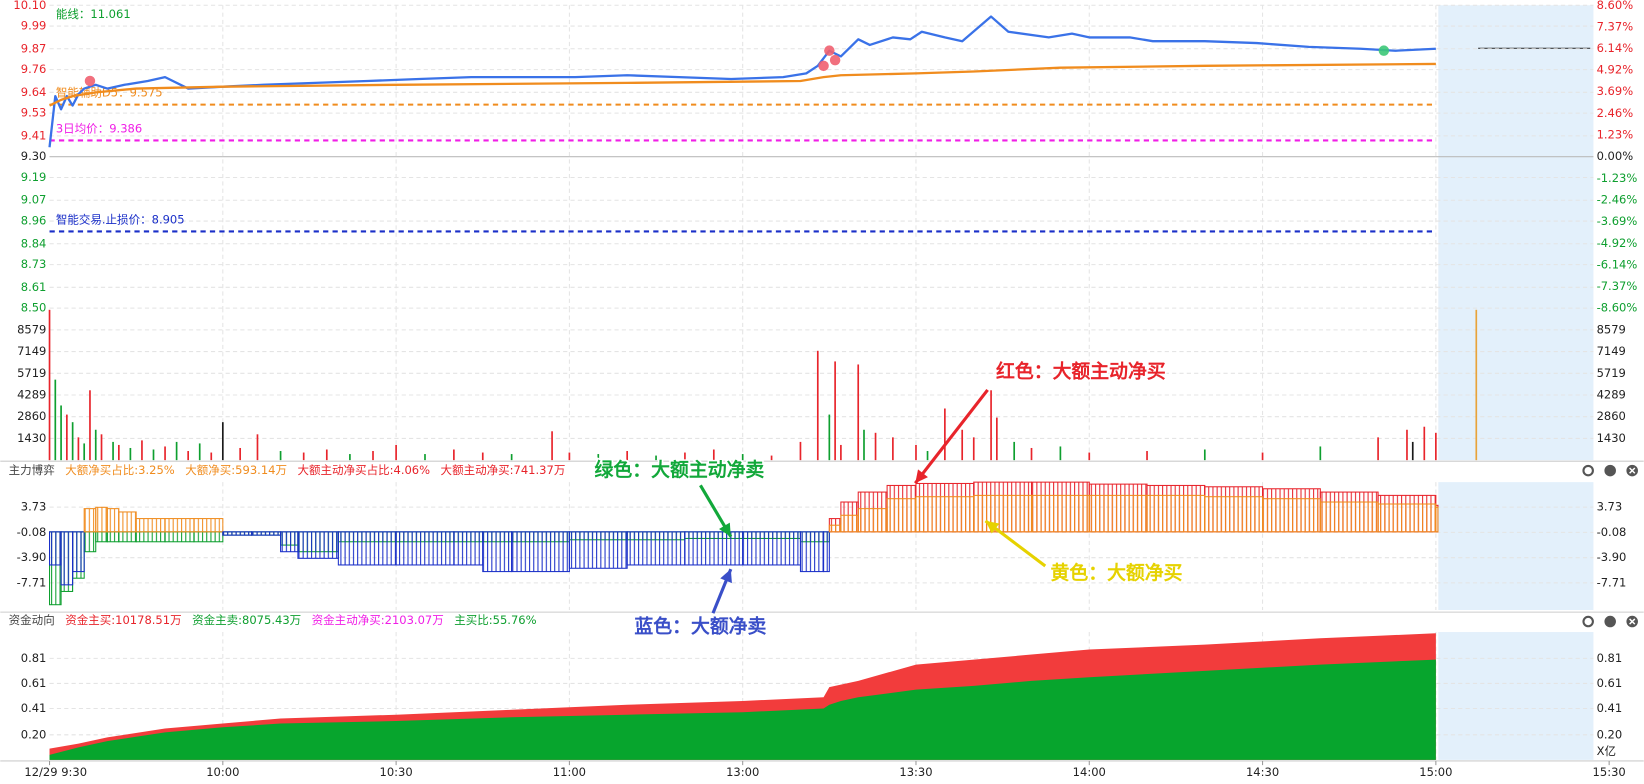 The height and width of the screenshot is (784, 1644). What do you see at coordinates (31, 329) in the screenshot?
I see `y-tick-label: 8579` at bounding box center [31, 329].